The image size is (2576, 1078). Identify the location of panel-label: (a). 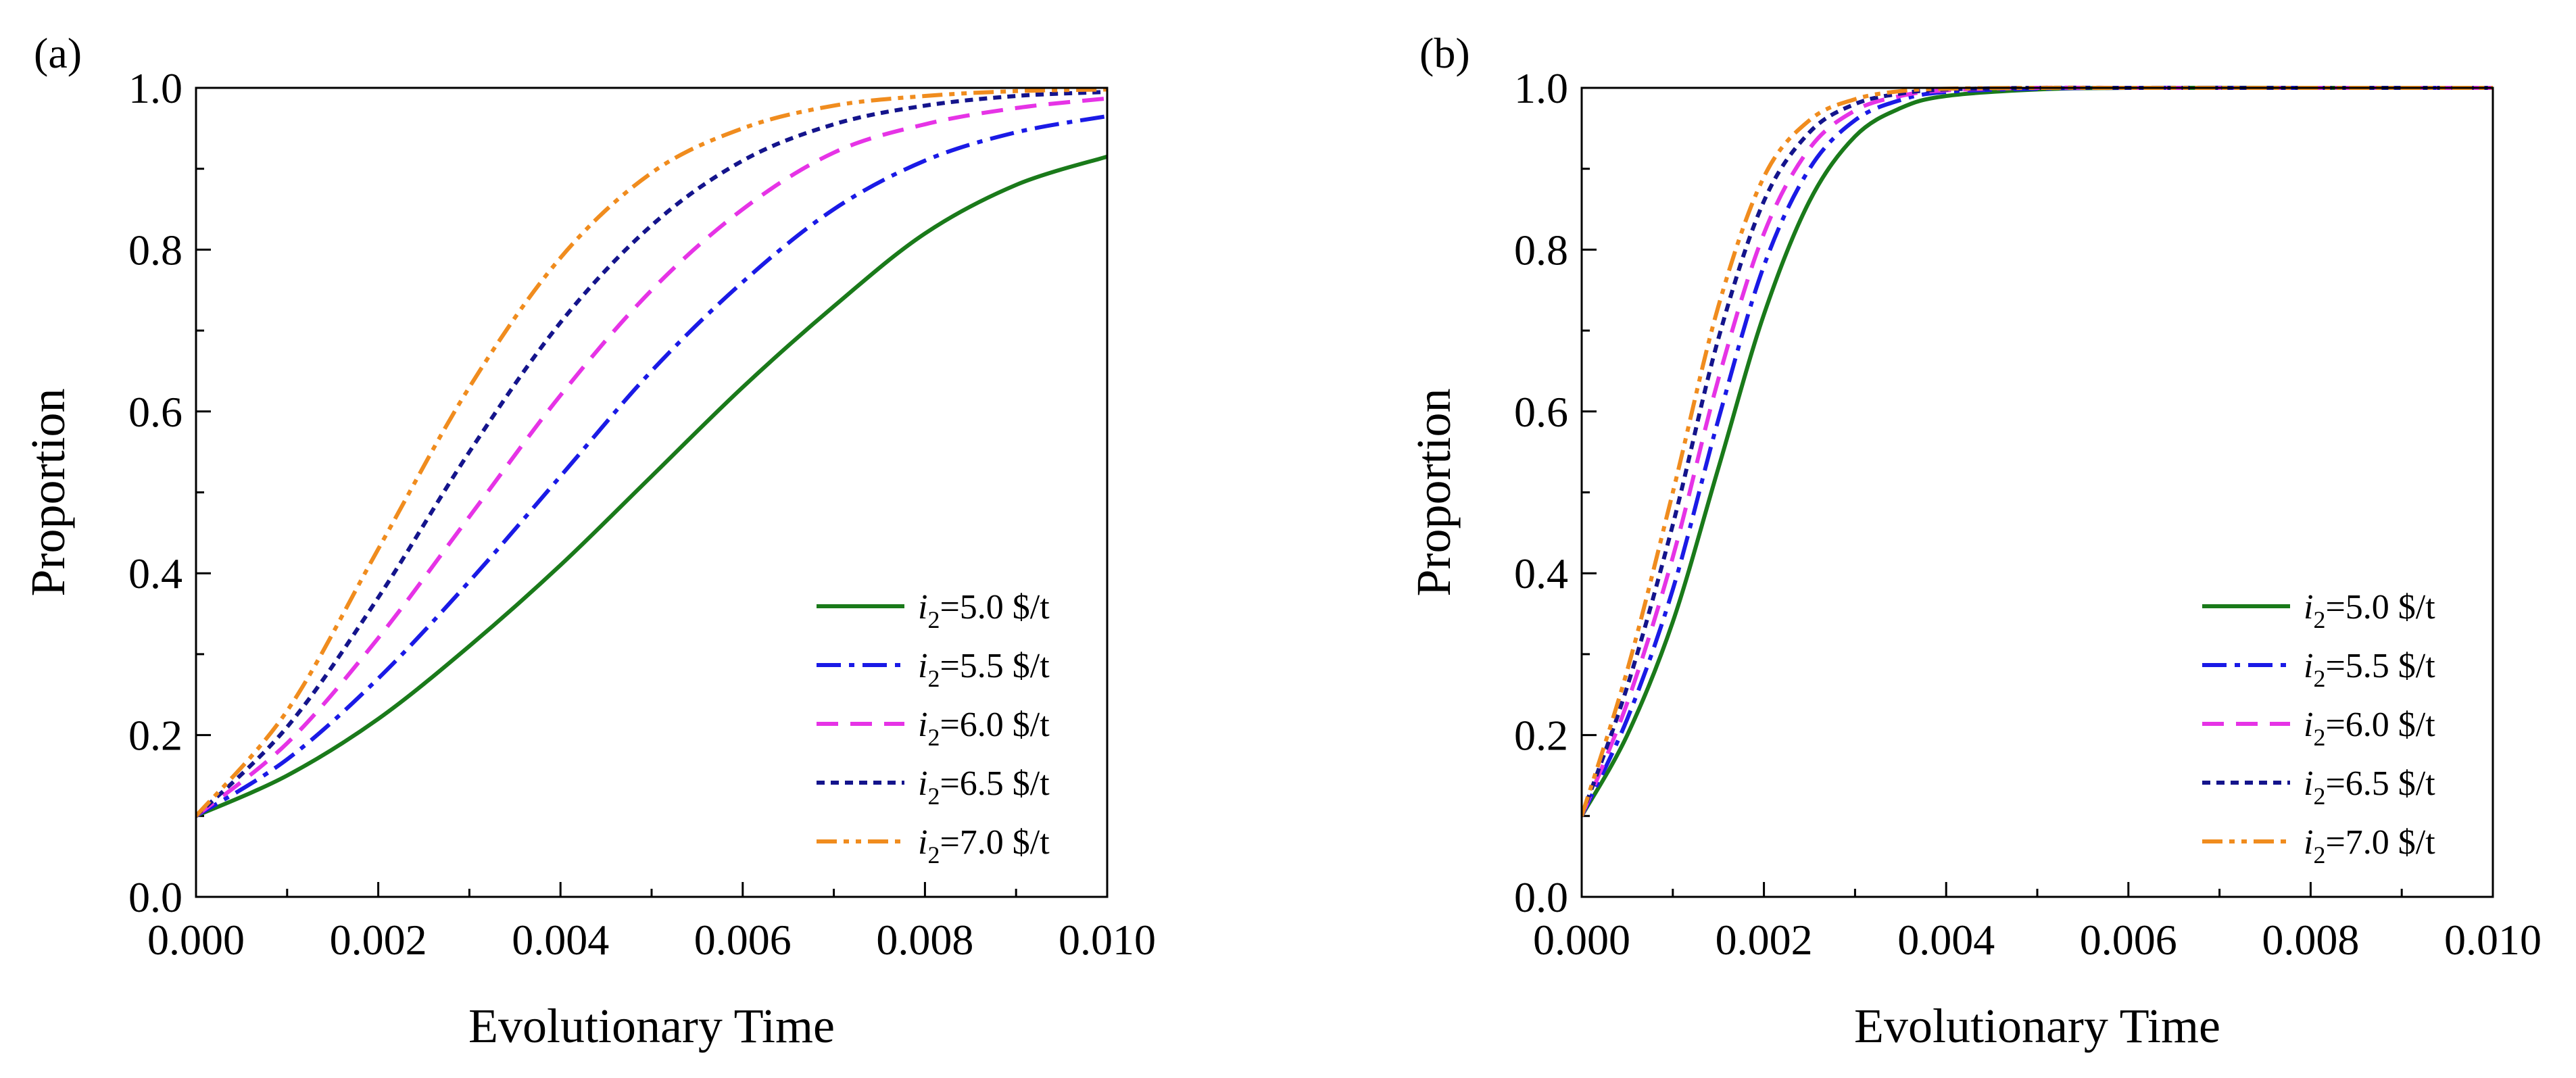
(58, 53).